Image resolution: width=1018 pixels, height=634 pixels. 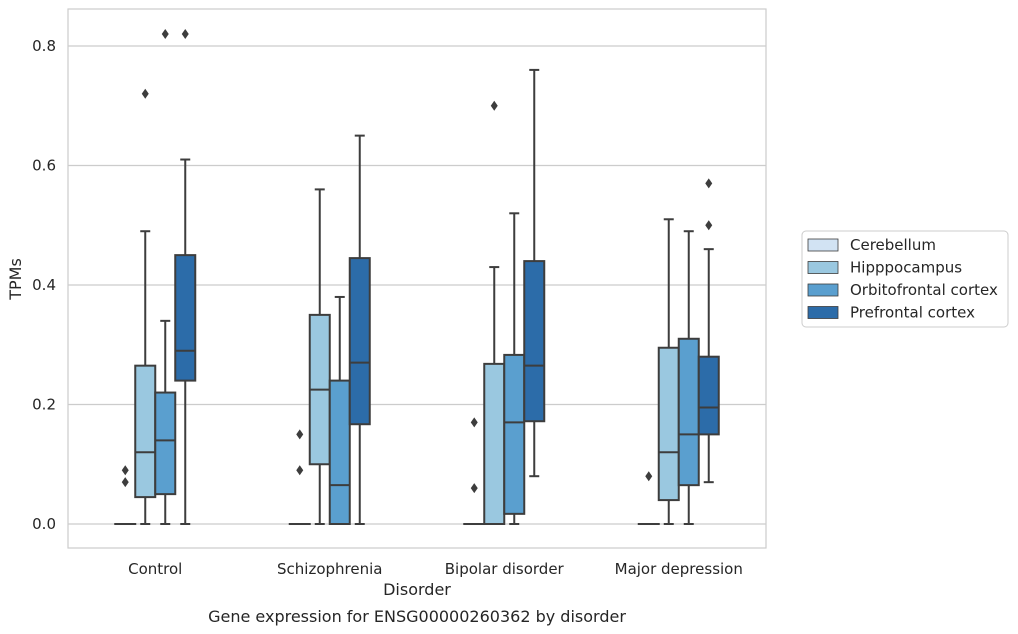 I want to click on legend-label: Prefrontal cortex, so click(x=912, y=313).